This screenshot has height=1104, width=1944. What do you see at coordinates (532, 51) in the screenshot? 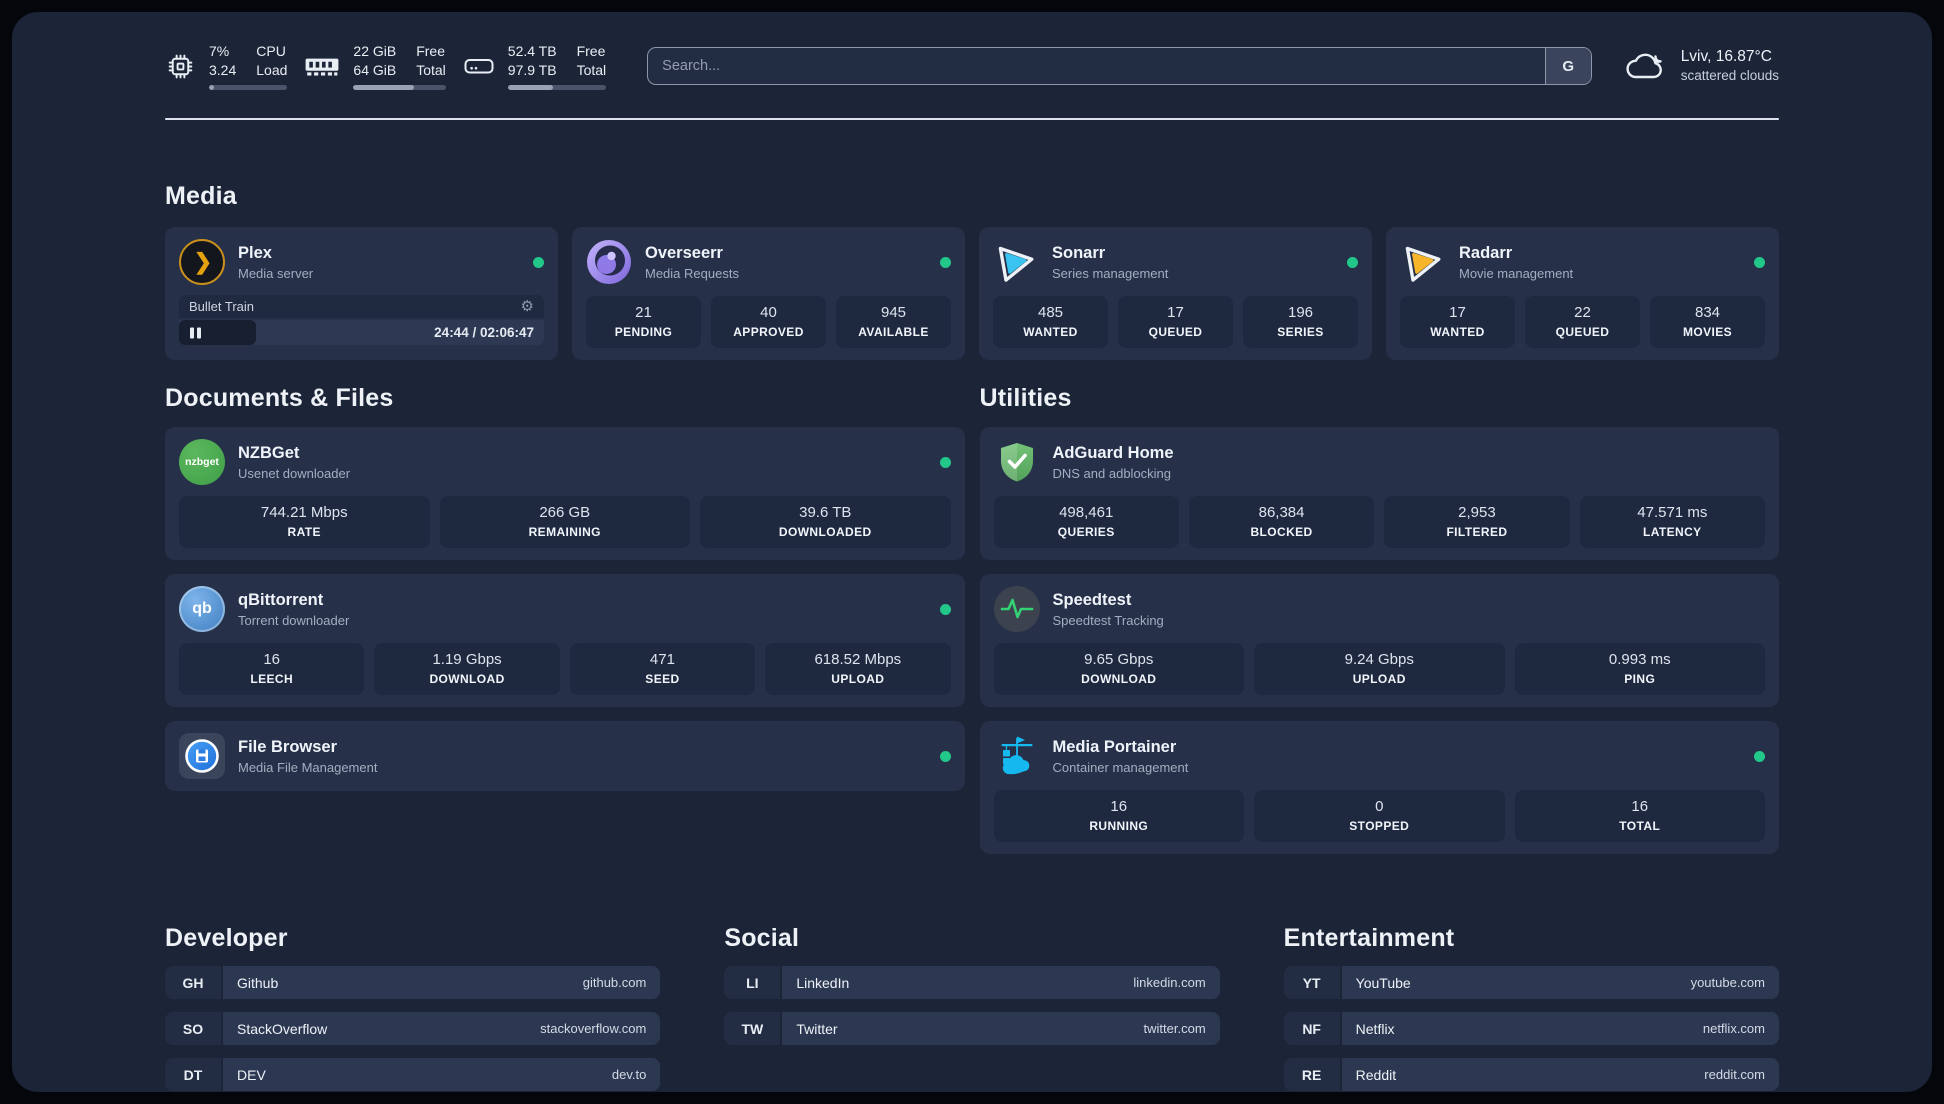
I see `disk-free-value: 52.4 TB` at bounding box center [532, 51].